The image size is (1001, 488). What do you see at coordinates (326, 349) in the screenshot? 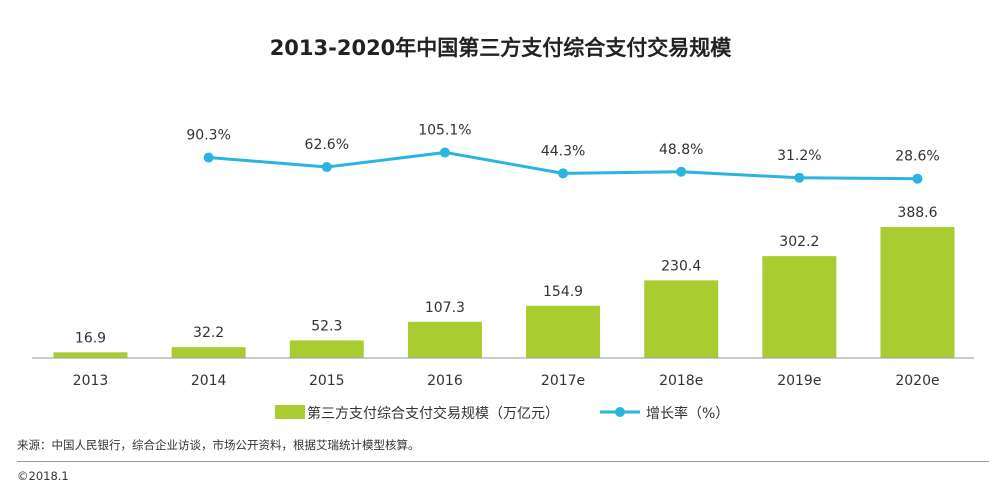
I see `bar-2015` at bounding box center [326, 349].